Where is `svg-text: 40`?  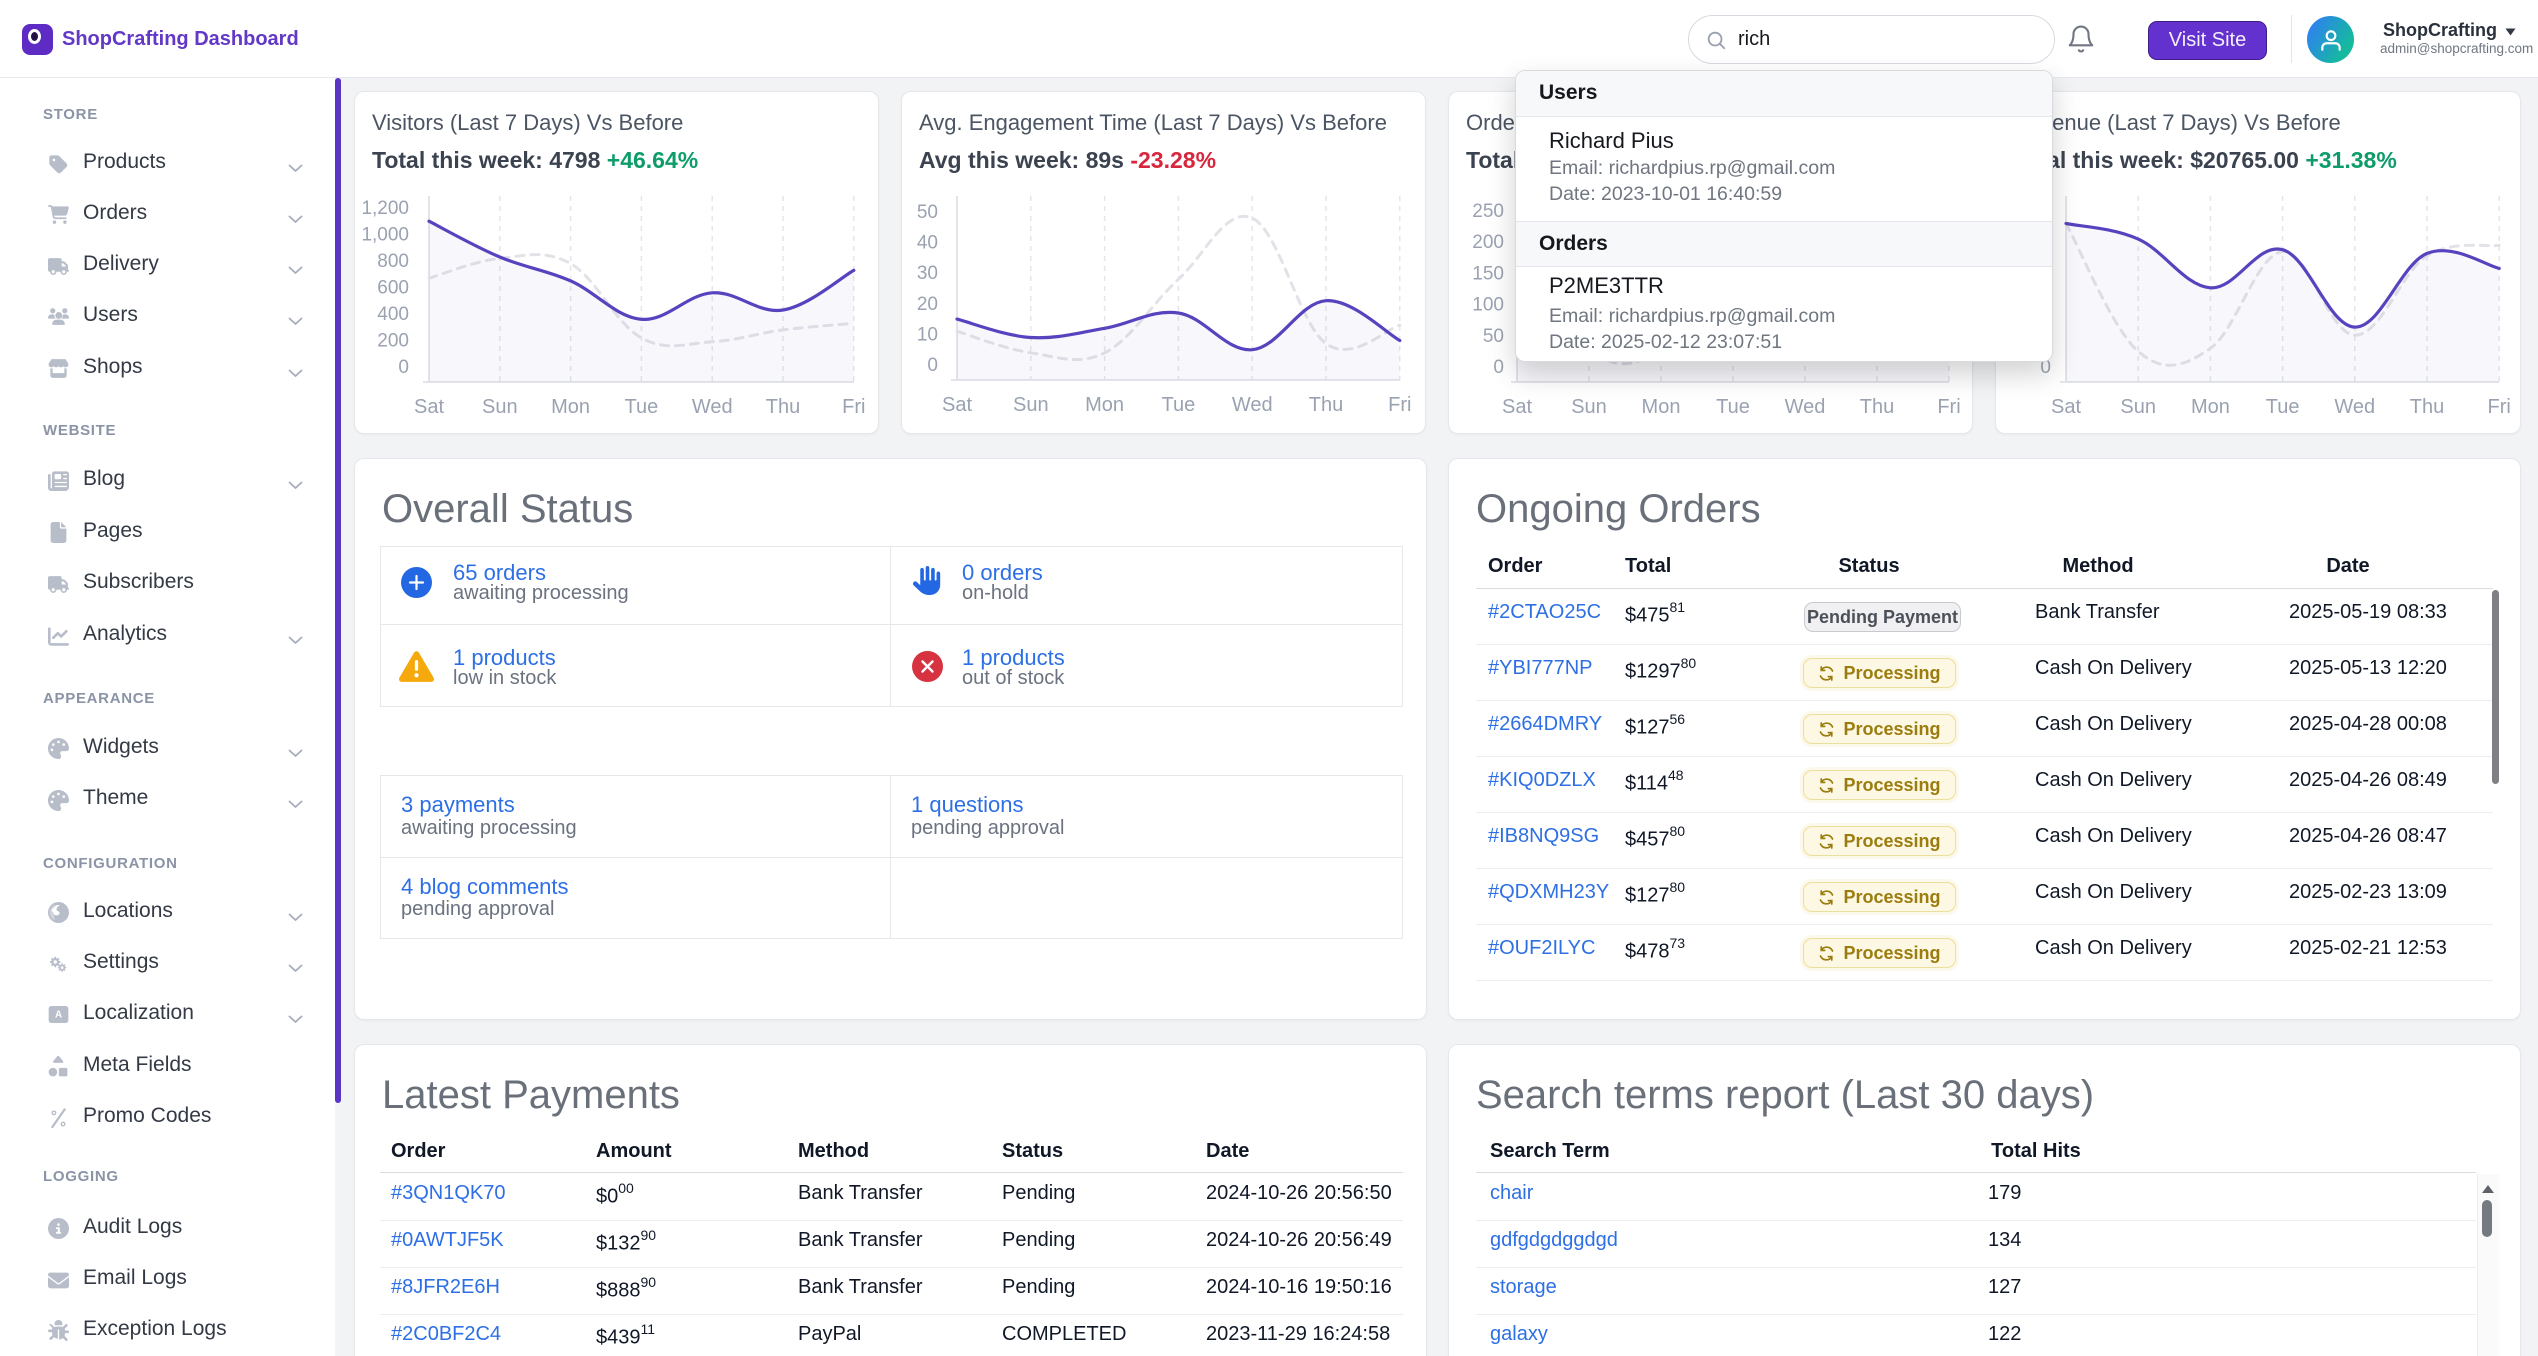
svg-text: 40 is located at coordinates (927, 243).